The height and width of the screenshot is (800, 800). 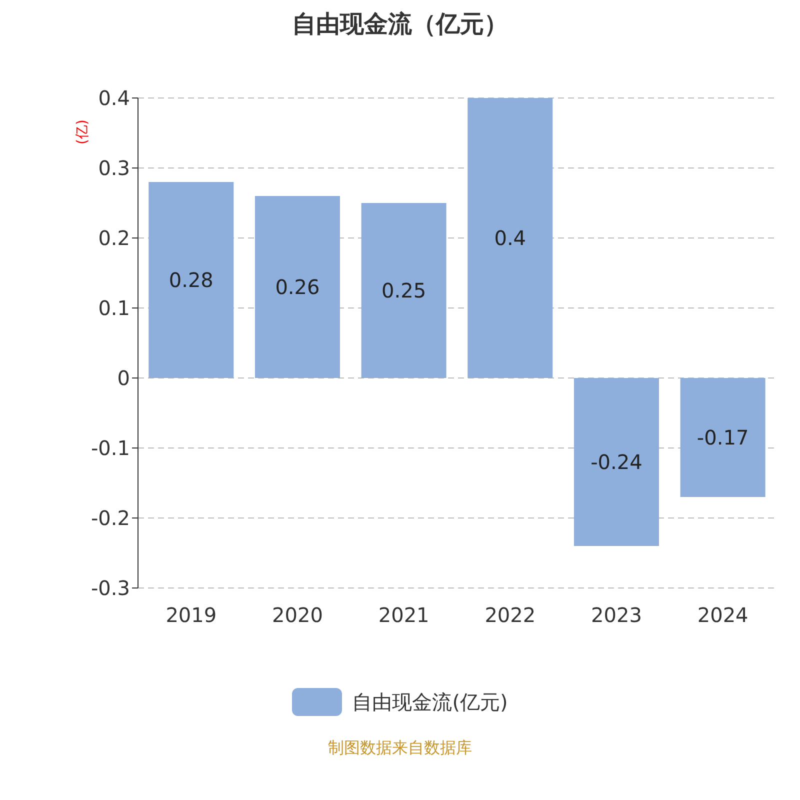 What do you see at coordinates (110, 448) in the screenshot?
I see `y-tick-label: -0.1` at bounding box center [110, 448].